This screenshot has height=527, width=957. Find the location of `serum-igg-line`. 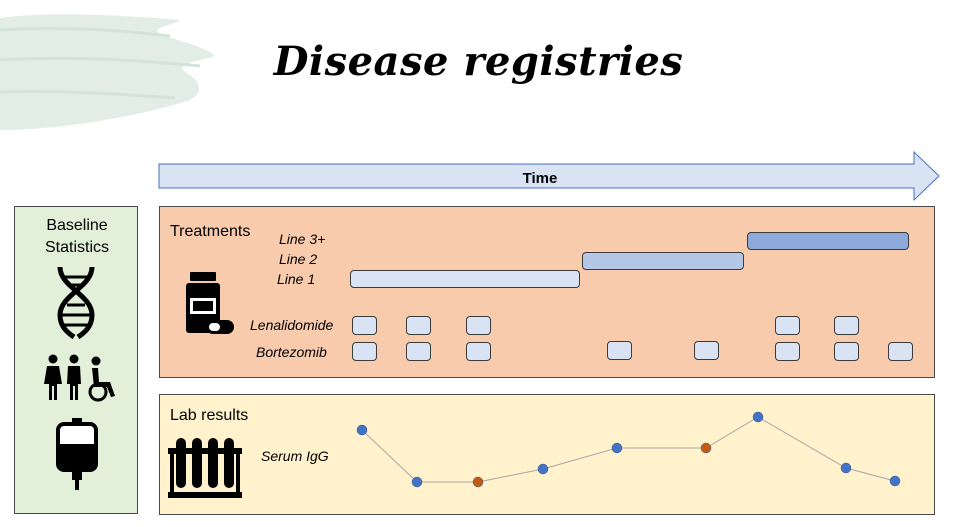

serum-igg-line is located at coordinates (628, 449).